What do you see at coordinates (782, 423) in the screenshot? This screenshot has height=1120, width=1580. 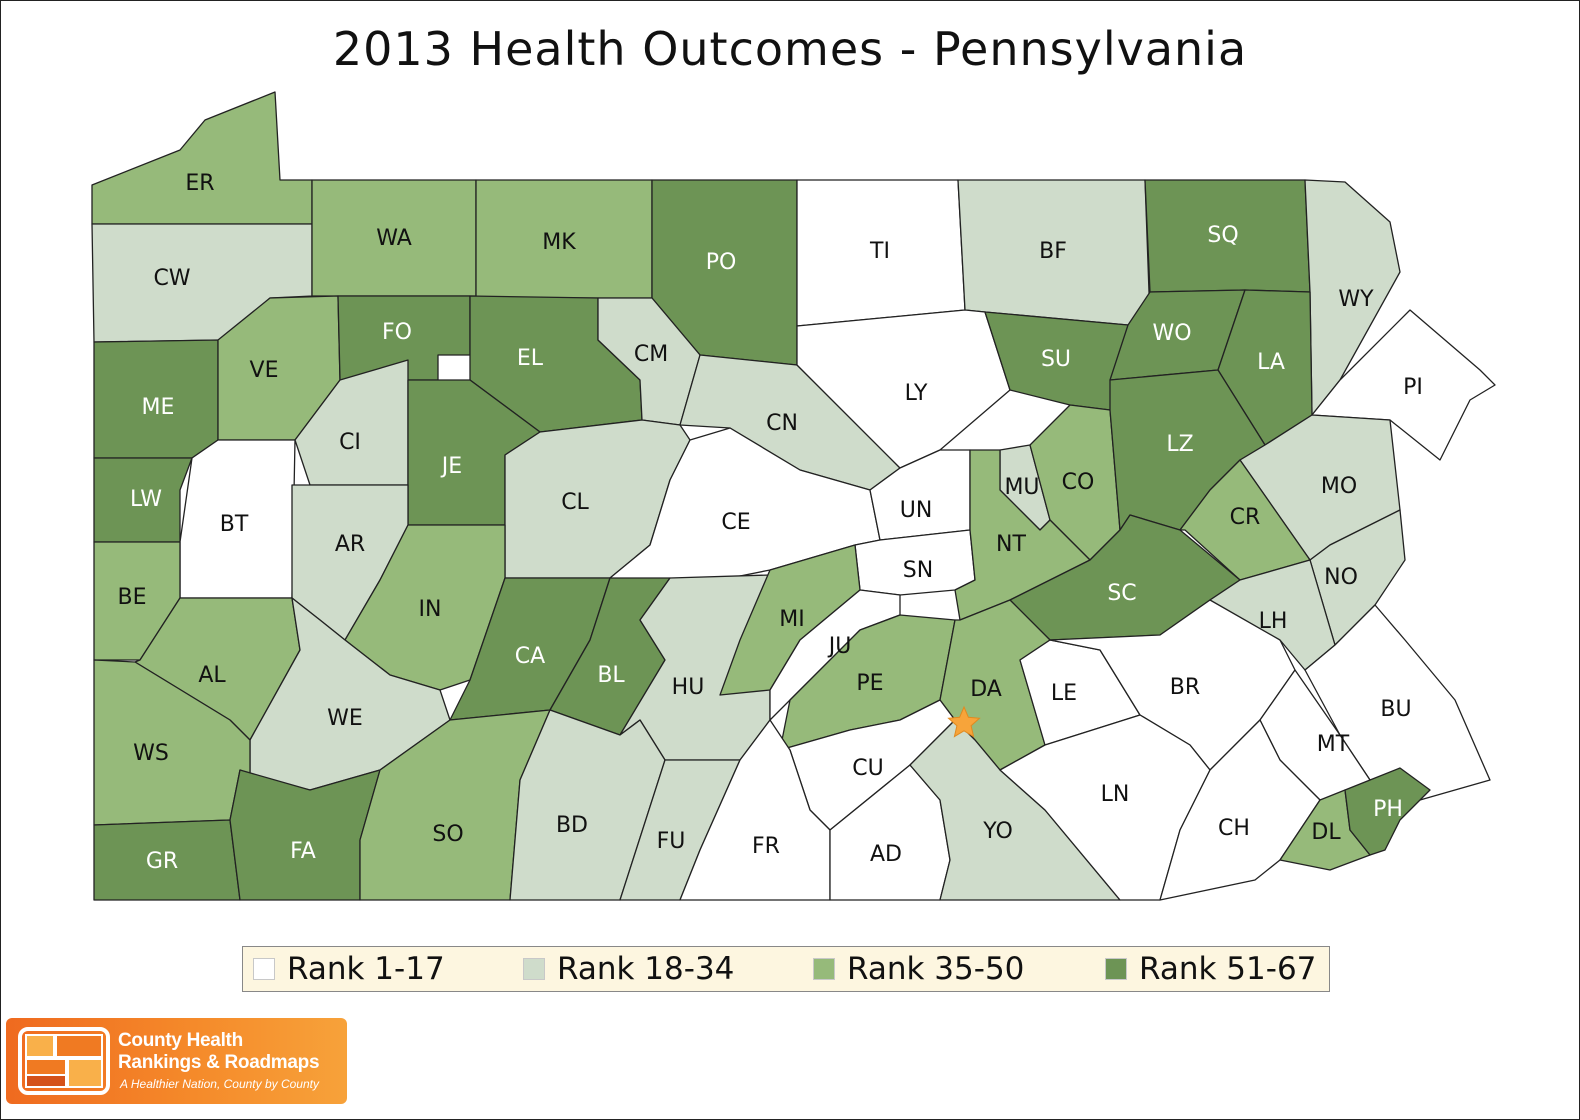 I see `county-label-cn: CN` at bounding box center [782, 423].